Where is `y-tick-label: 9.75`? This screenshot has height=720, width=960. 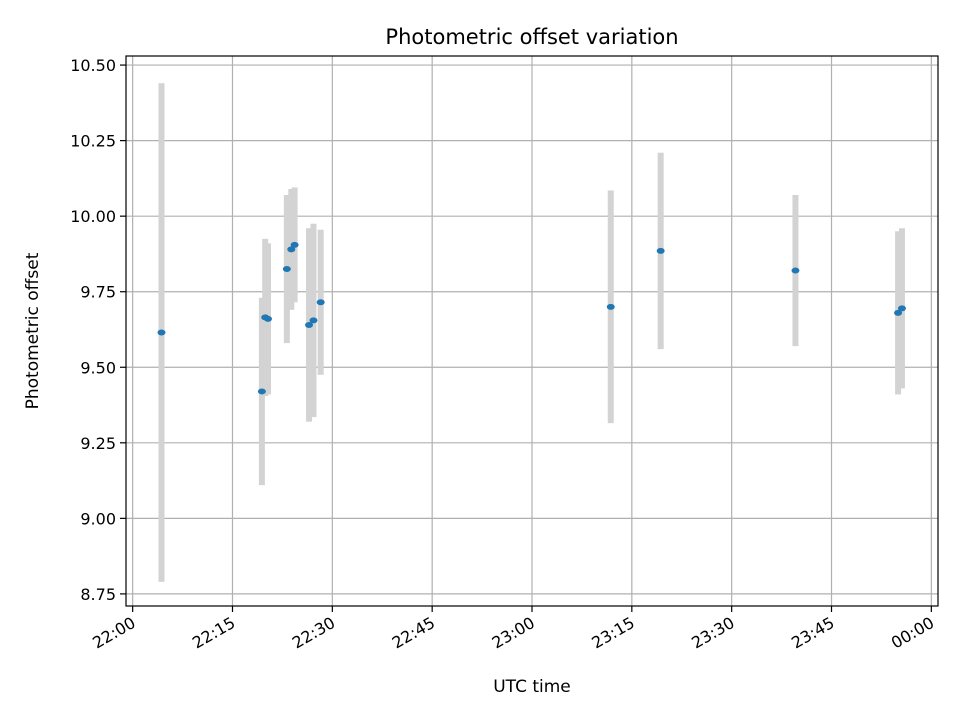
y-tick-label: 9.75 is located at coordinates (98, 292).